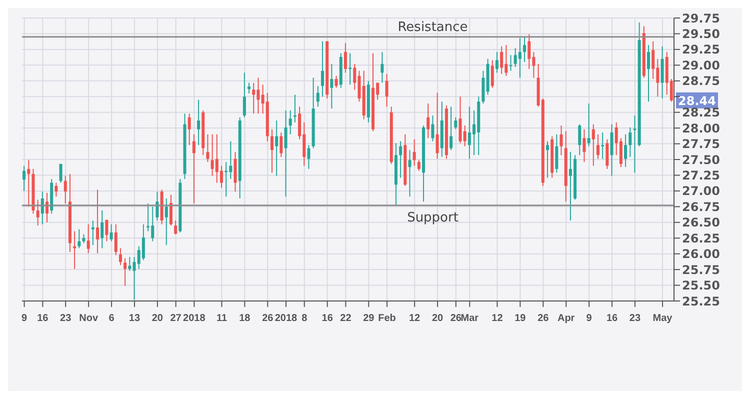 This screenshot has width=750, height=399. Describe the element at coordinates (662, 318) in the screenshot. I see `x-tick-label: May` at that location.